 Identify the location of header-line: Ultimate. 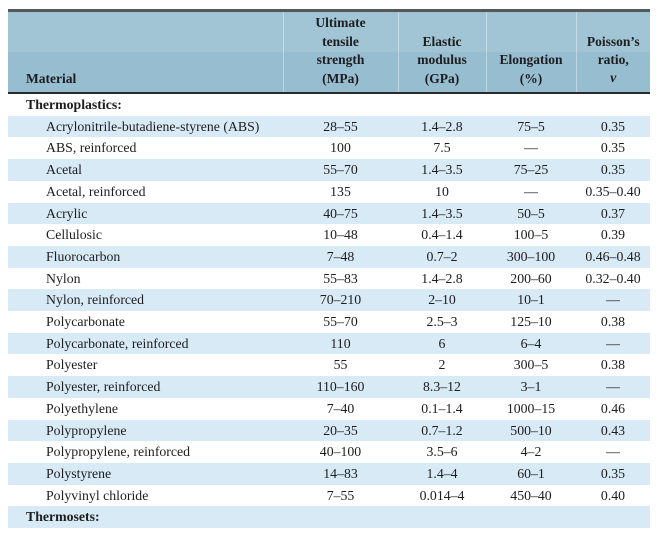
(340, 22).